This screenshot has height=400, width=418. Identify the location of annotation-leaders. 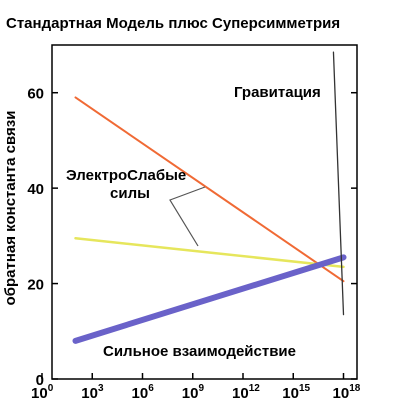
(187, 216).